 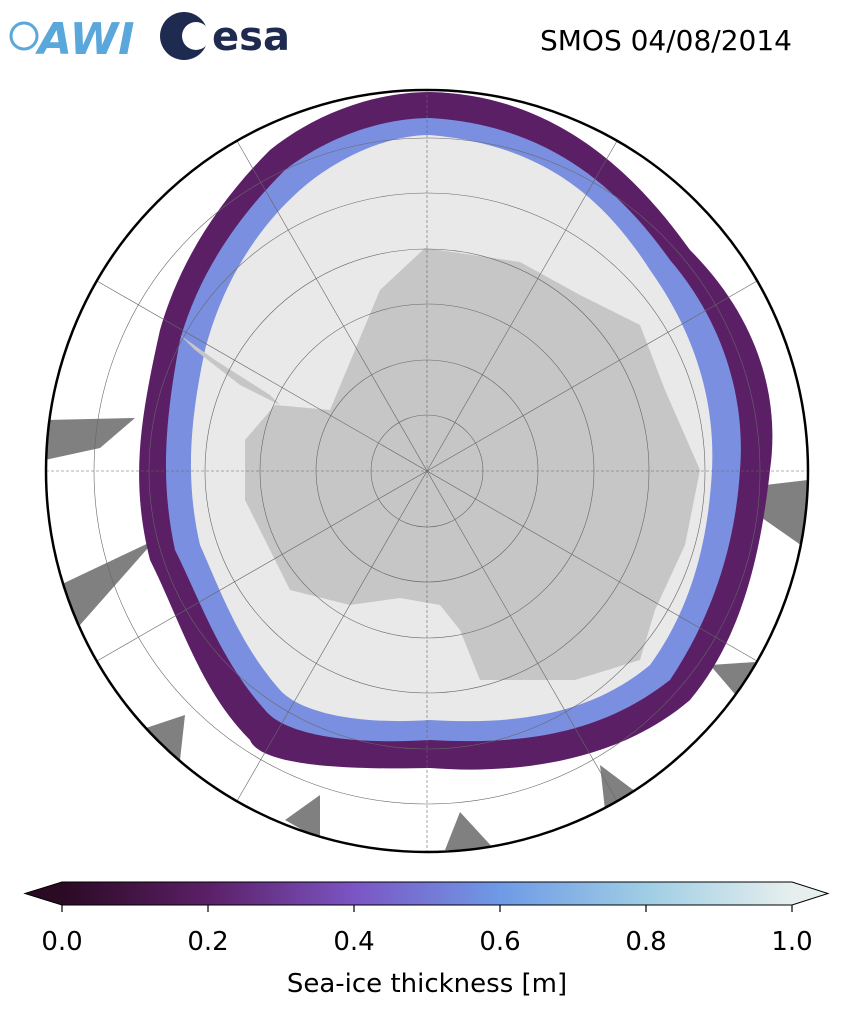 I want to click on tick-label: 0.0, so click(x=61, y=942).